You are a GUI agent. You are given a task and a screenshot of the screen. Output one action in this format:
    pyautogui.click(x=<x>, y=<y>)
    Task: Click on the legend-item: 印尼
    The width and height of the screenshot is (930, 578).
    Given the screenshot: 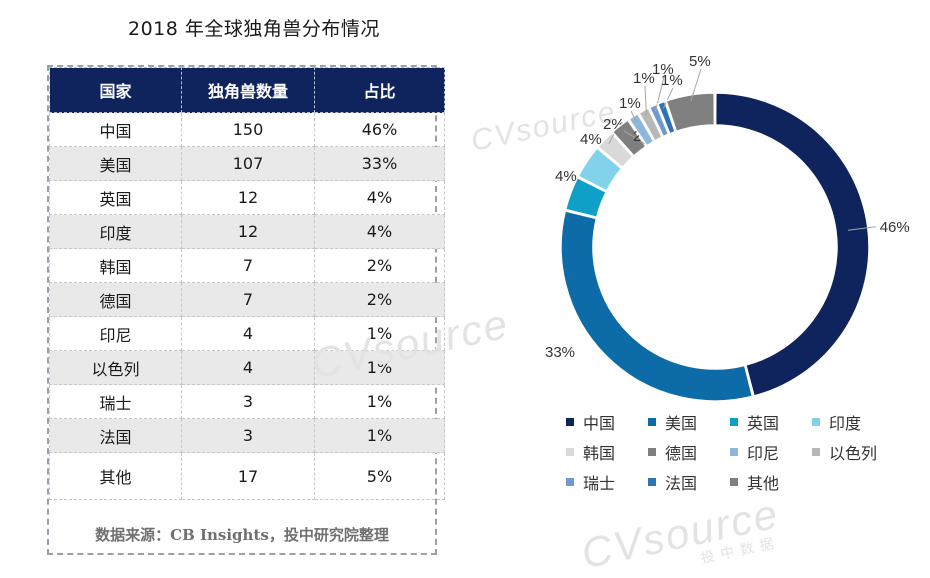 What is the action you would take?
    pyautogui.click(x=771, y=452)
    